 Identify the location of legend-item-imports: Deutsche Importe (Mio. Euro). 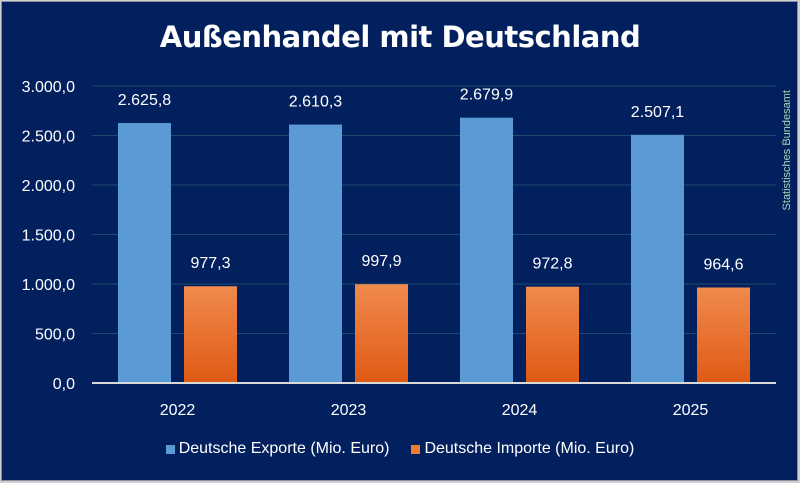
(522, 449).